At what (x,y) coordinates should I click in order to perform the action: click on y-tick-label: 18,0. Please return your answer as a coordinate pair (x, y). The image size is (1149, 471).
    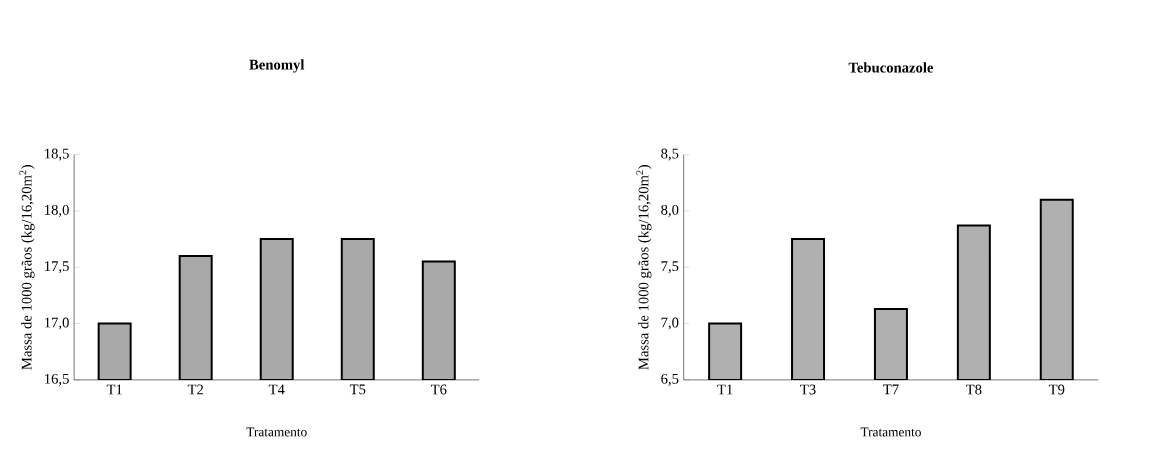
    Looking at the image, I should click on (57, 211).